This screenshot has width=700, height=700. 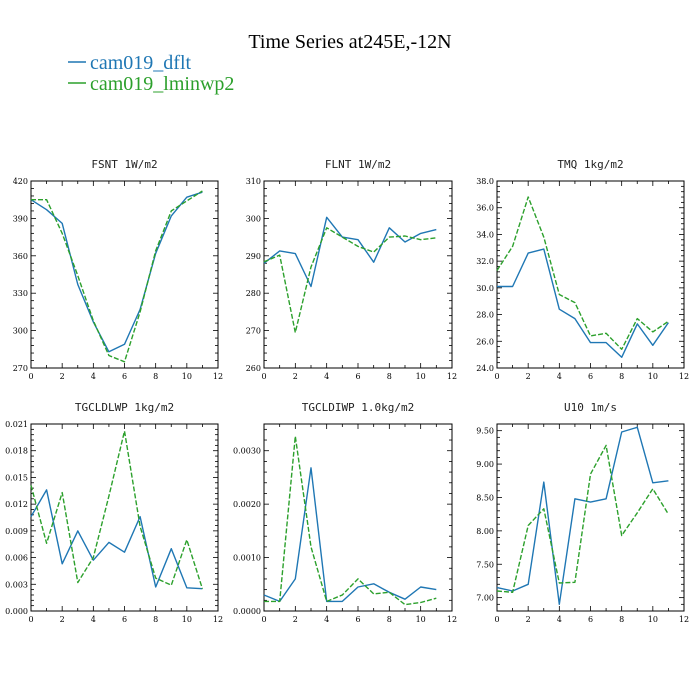 I want to click on panel-title: FLNT 1W/m2, so click(x=358, y=164).